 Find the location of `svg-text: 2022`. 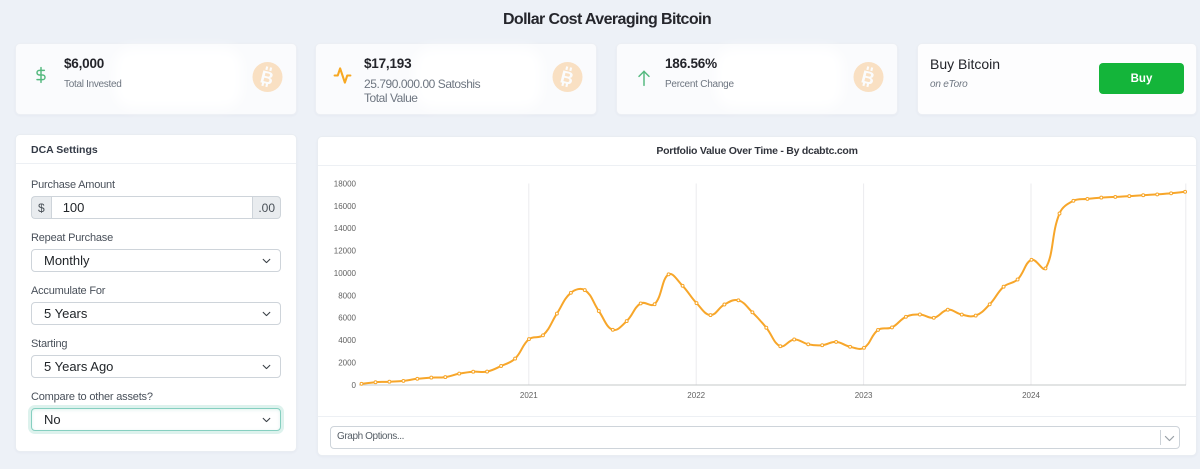

svg-text: 2022 is located at coordinates (696, 395).